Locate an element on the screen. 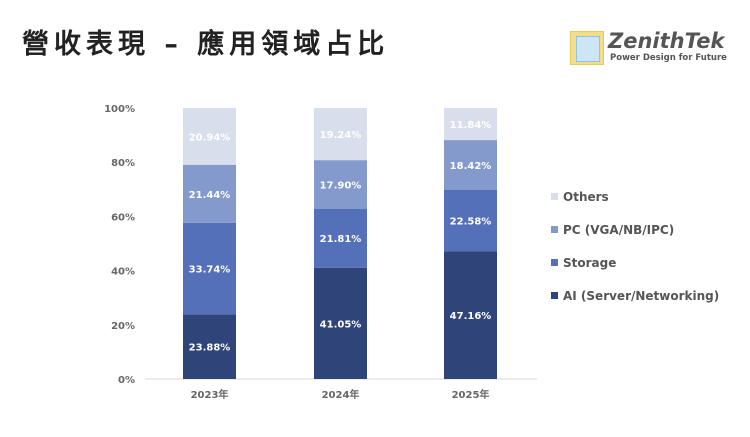 Image resolution: width=750 pixels, height=437 pixels. logo-name: ZenithTek is located at coordinates (666, 41).